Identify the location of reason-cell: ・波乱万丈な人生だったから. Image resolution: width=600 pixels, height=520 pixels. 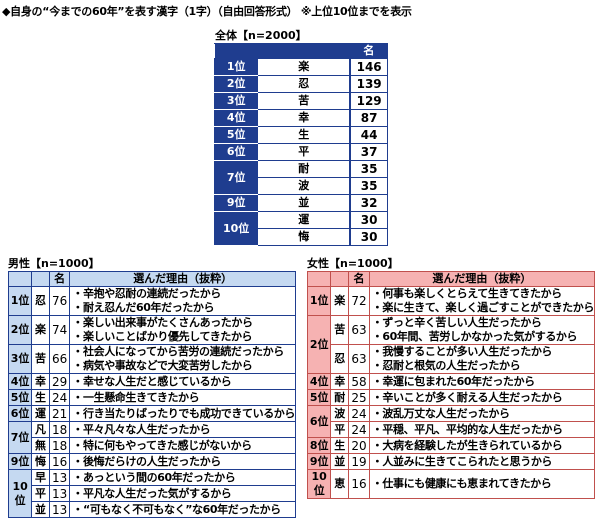
(482, 413).